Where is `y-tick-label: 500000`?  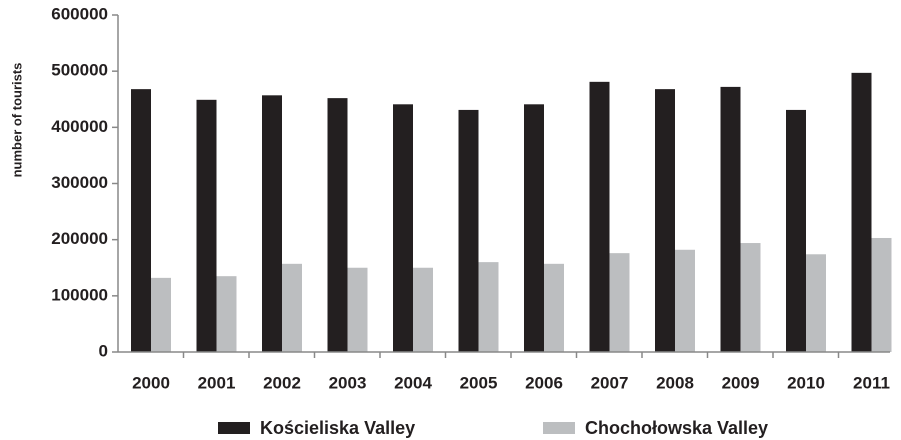
y-tick-label: 500000 is located at coordinates (79, 70).